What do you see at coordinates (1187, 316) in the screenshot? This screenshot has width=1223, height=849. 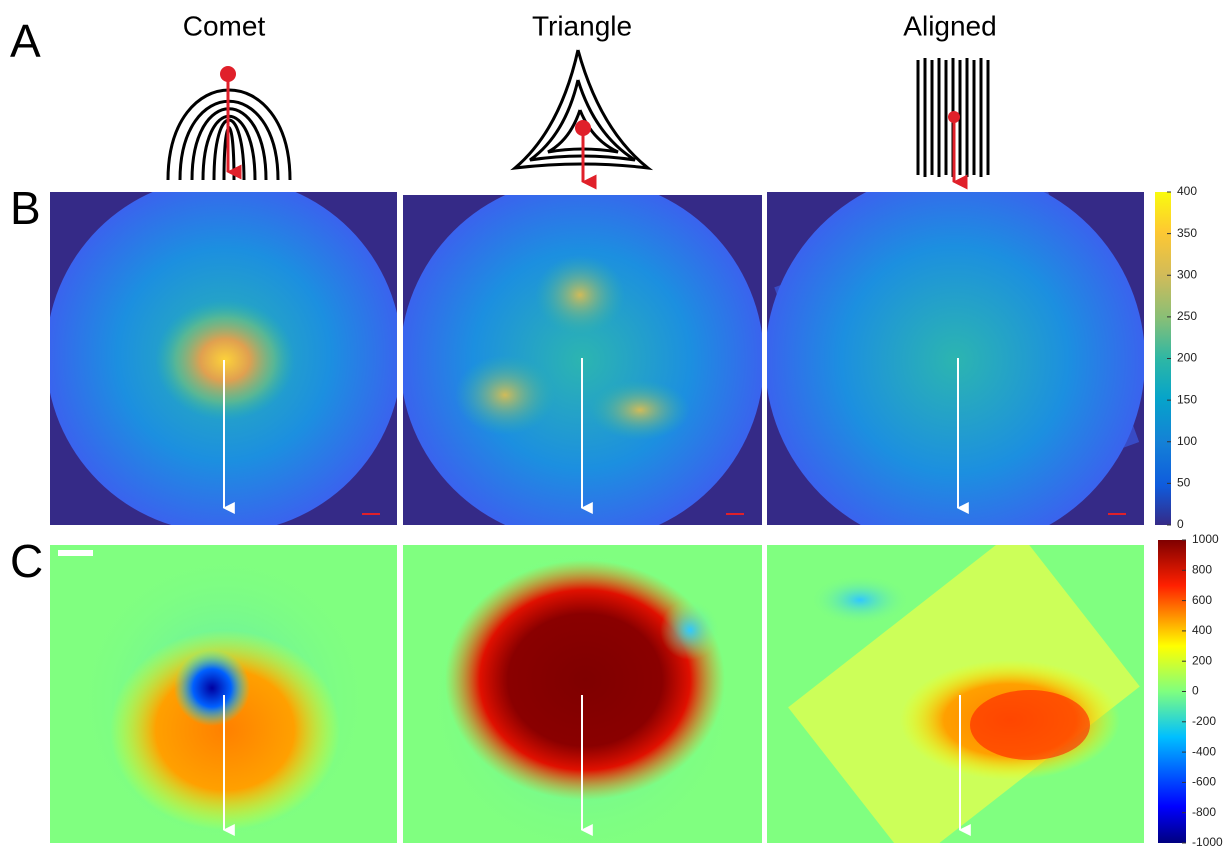 I see `colorbar-tick-label: 250` at bounding box center [1187, 316].